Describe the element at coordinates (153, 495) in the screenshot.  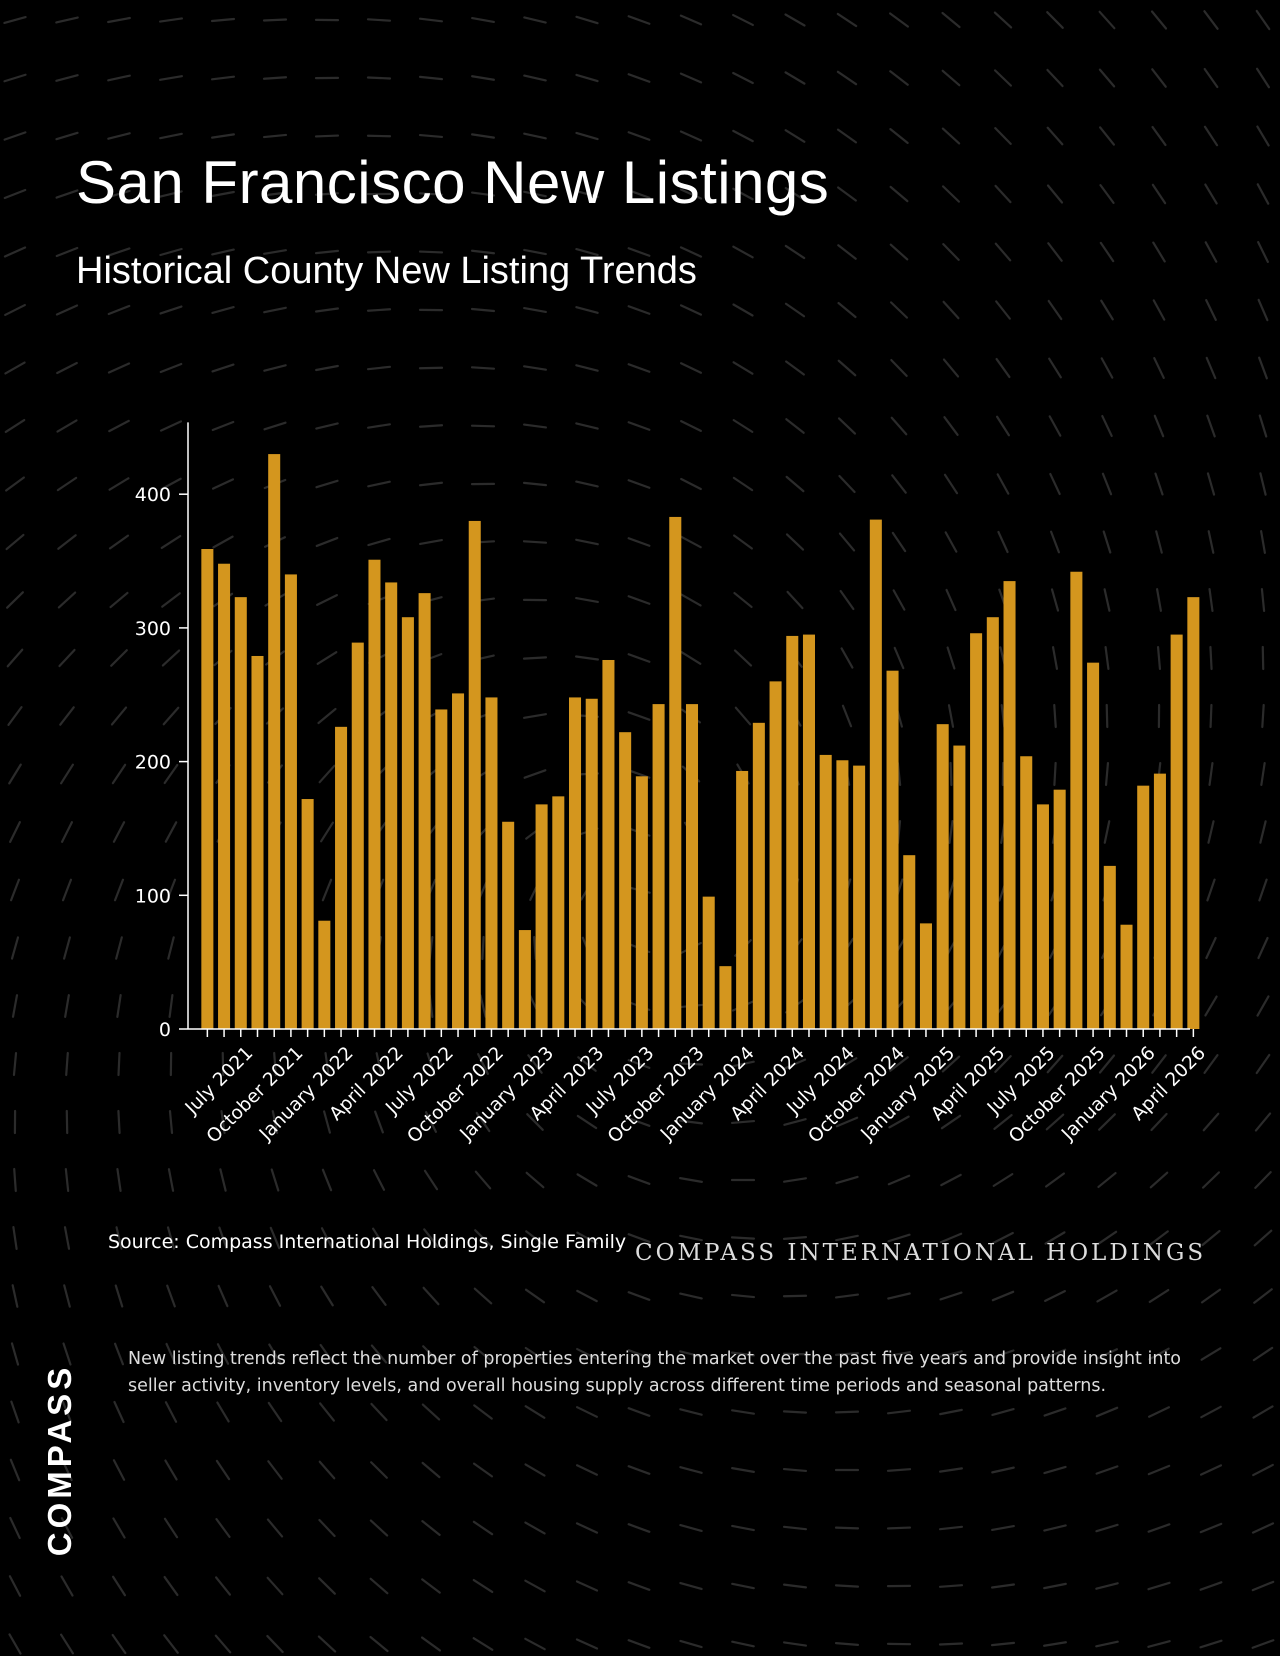
I see `y-tick-label: 400` at that location.